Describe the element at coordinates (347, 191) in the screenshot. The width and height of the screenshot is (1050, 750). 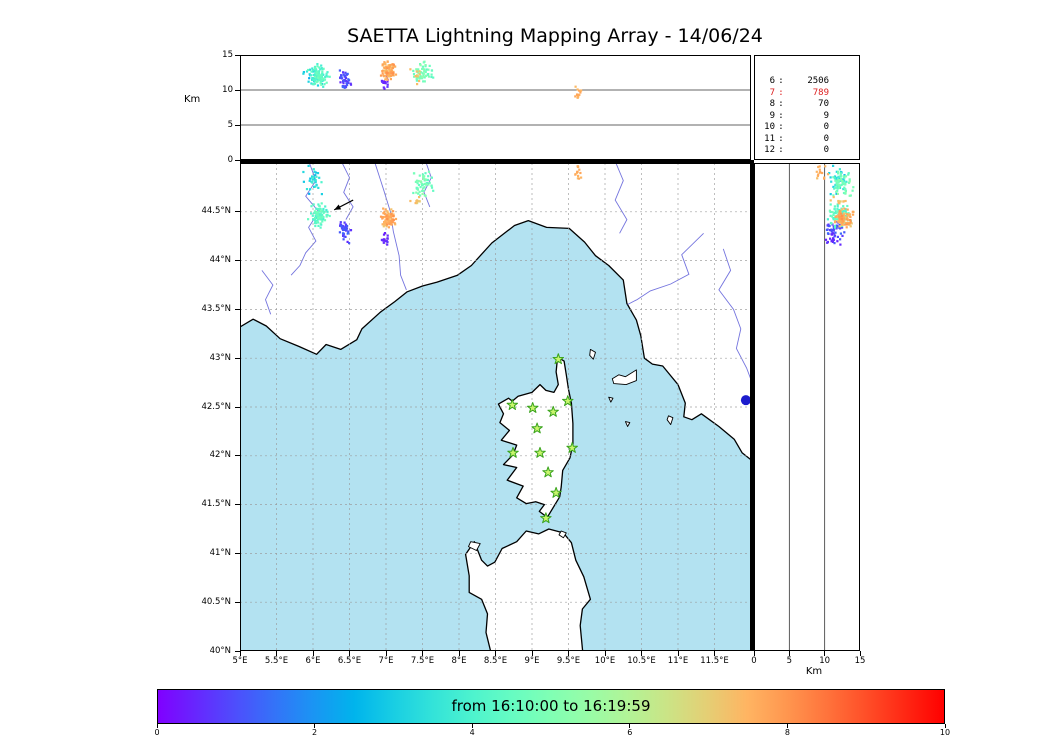
I see `river` at that location.